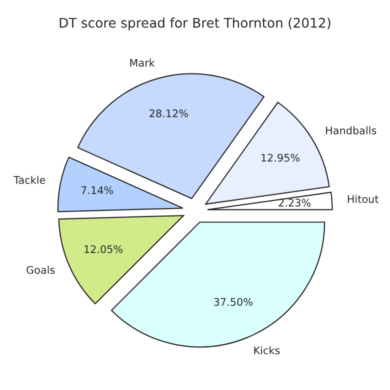  What do you see at coordinates (103, 249) in the screenshot?
I see `data-label: 12.05%` at bounding box center [103, 249].